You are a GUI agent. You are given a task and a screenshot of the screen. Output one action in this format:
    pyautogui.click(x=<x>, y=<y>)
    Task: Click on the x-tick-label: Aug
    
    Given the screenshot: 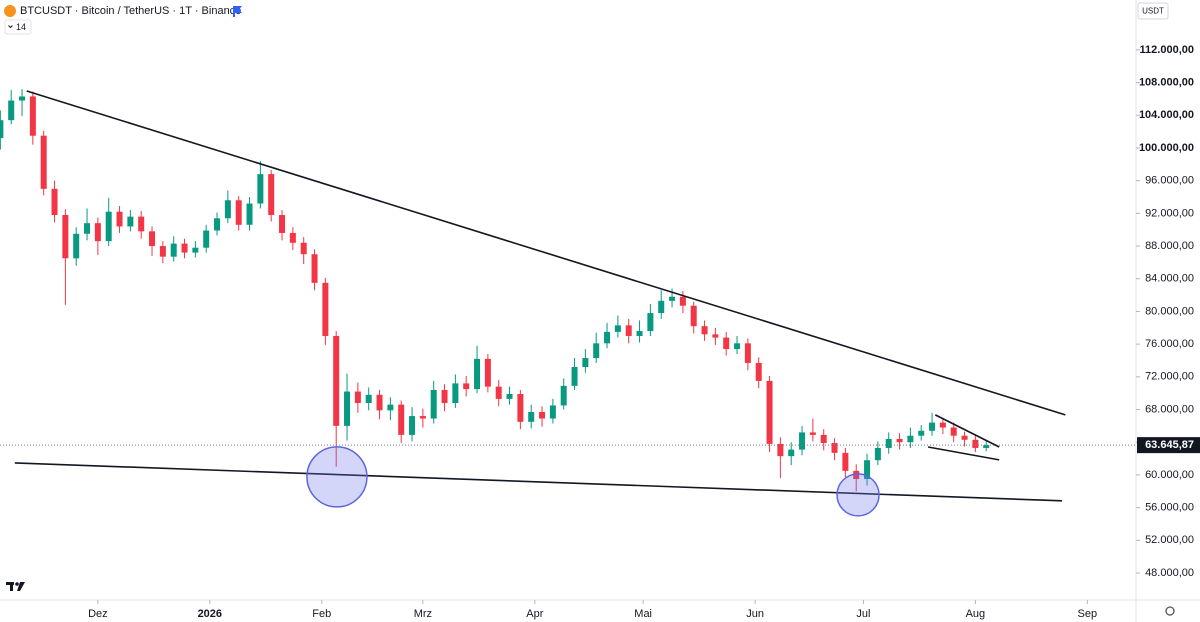 What is the action you would take?
    pyautogui.click(x=976, y=614)
    